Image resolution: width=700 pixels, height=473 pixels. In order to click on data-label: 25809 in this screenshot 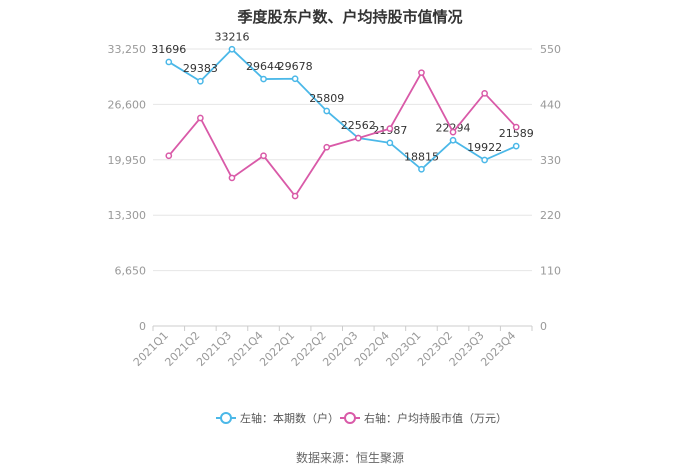, I will do `click(326, 98)`.